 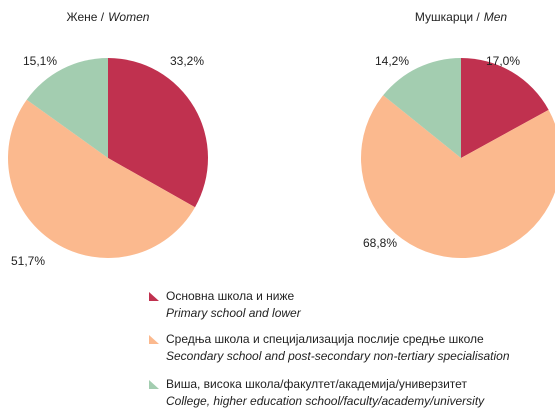 I want to click on legend-label-english: Primary school and lower, so click(x=234, y=313).